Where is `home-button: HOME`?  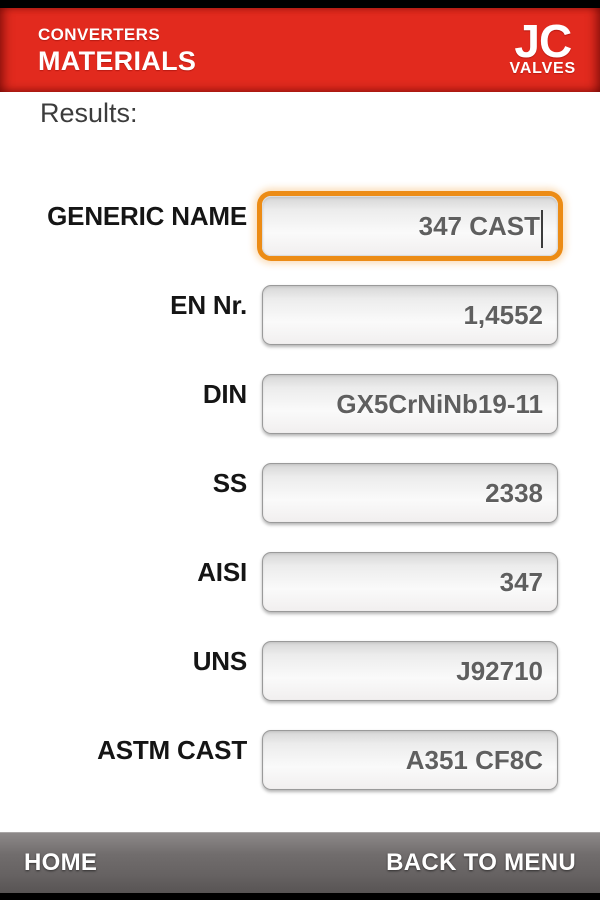 home-button: HOME is located at coordinates (61, 862).